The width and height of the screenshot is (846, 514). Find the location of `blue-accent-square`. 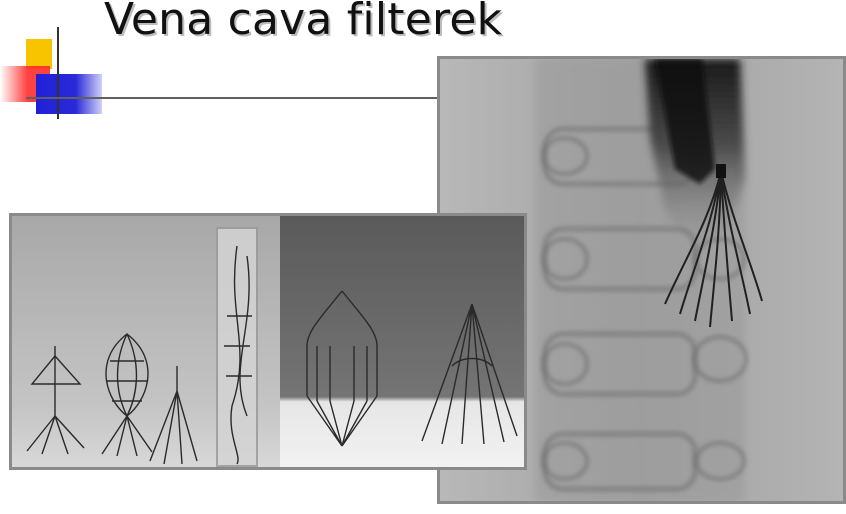

blue-accent-square is located at coordinates (69, 94).